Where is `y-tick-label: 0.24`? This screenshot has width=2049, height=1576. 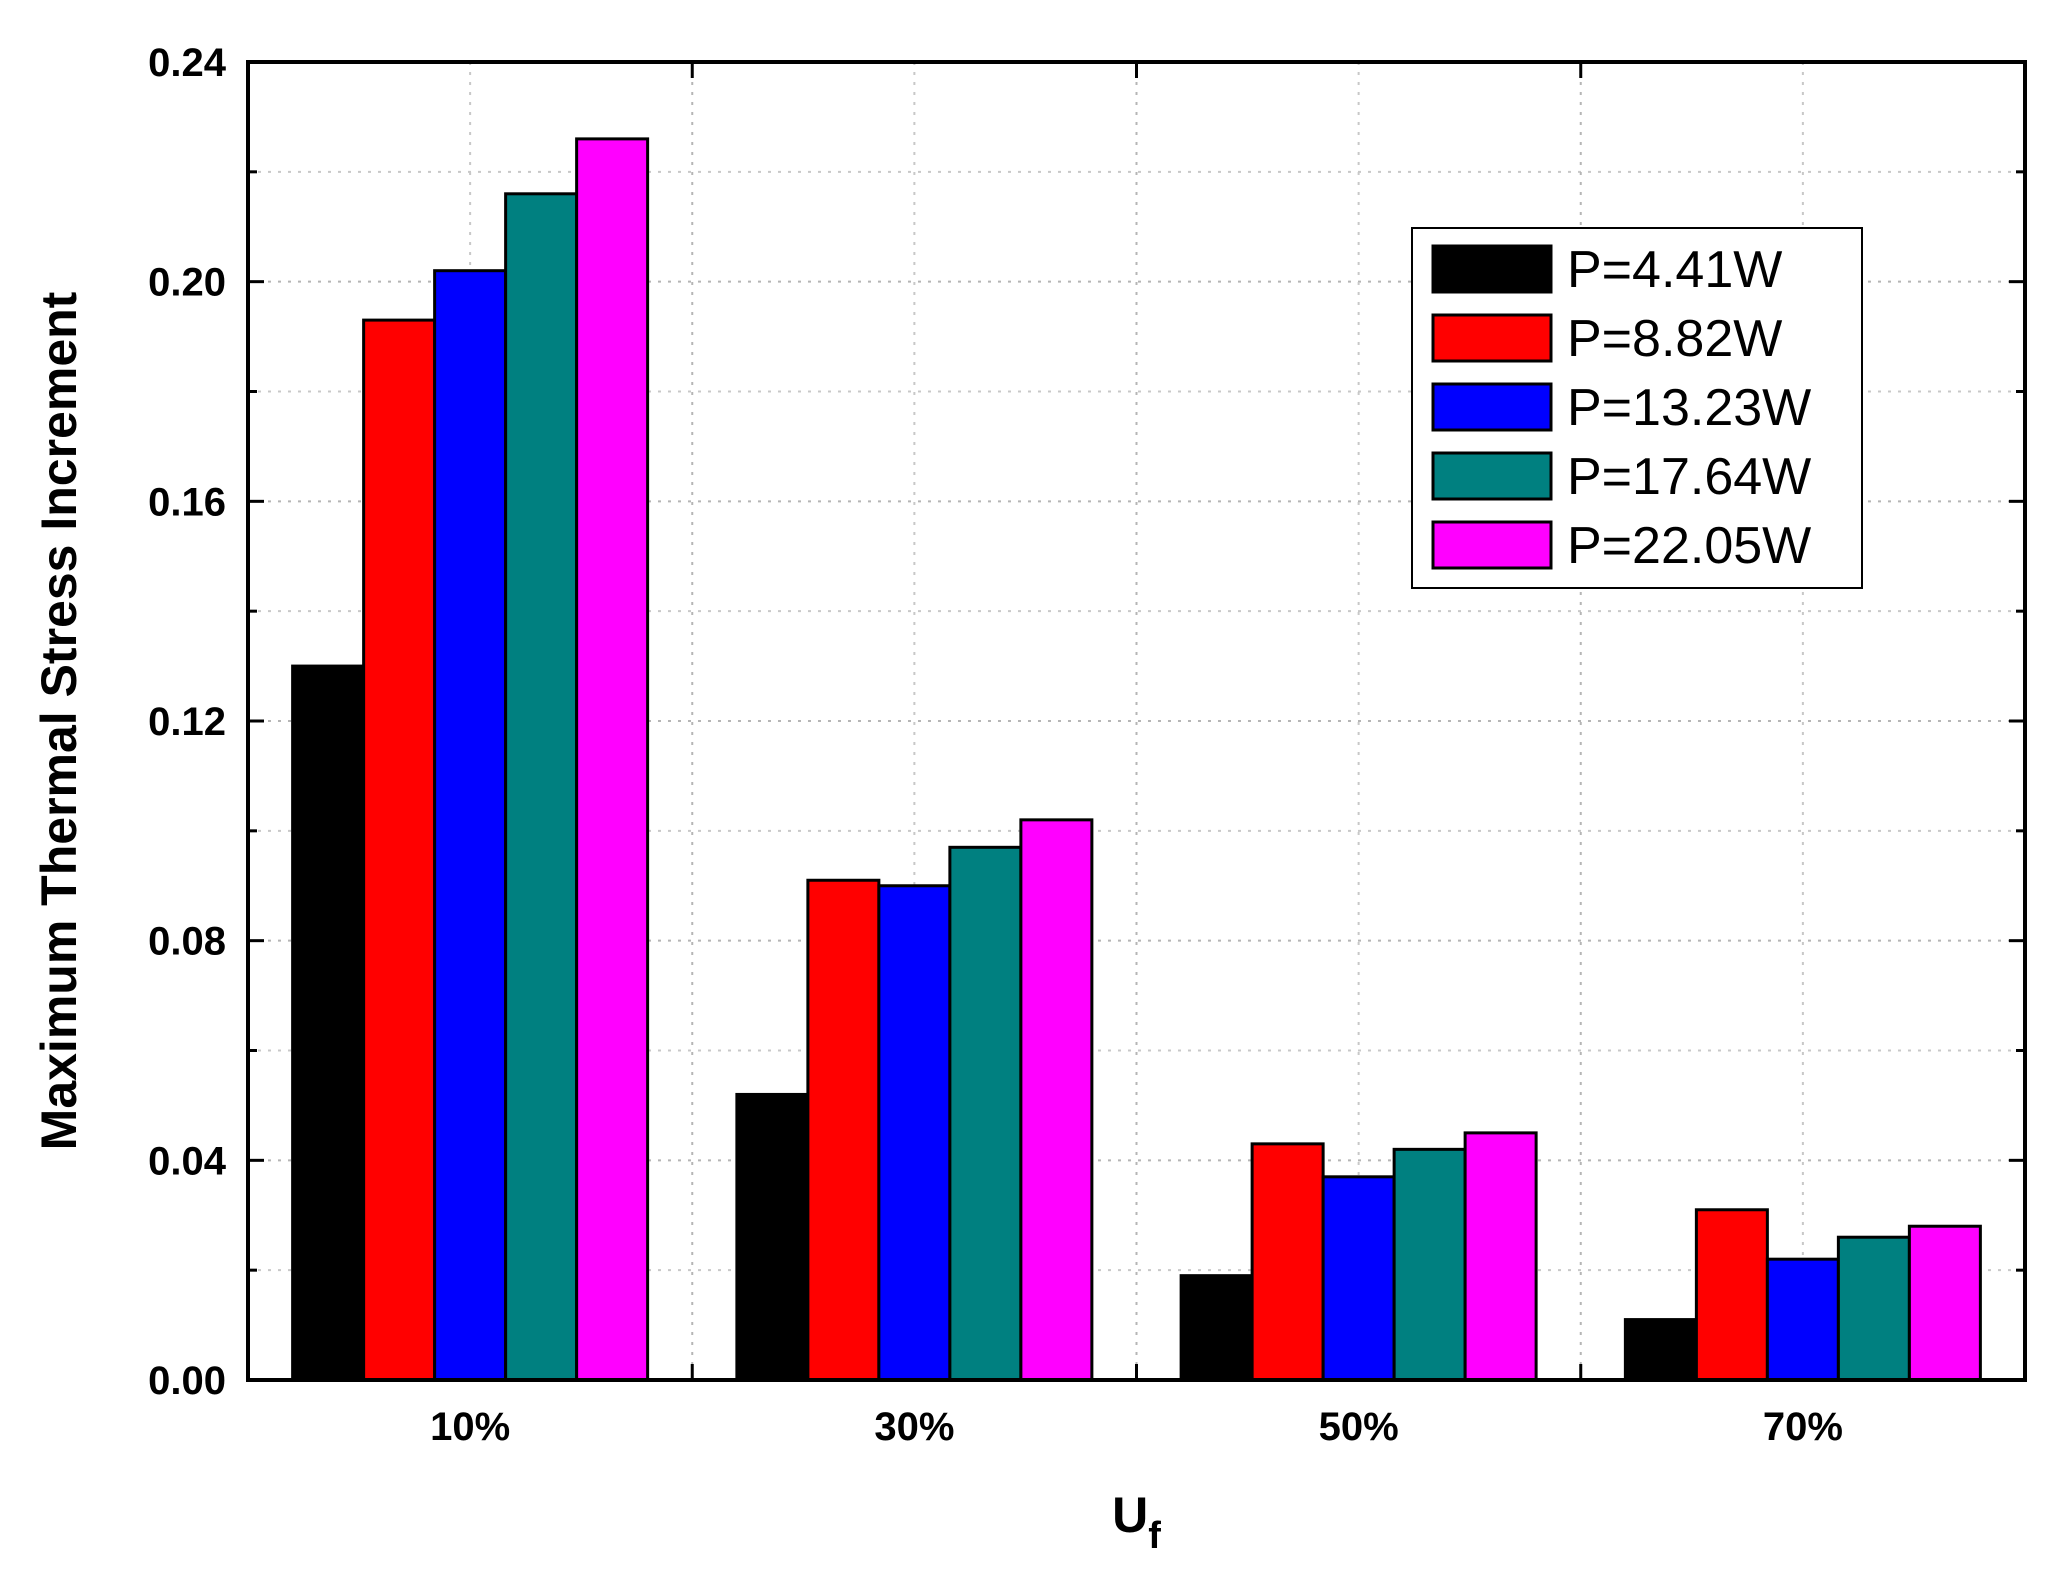
y-tick-label: 0.24 is located at coordinates (187, 63).